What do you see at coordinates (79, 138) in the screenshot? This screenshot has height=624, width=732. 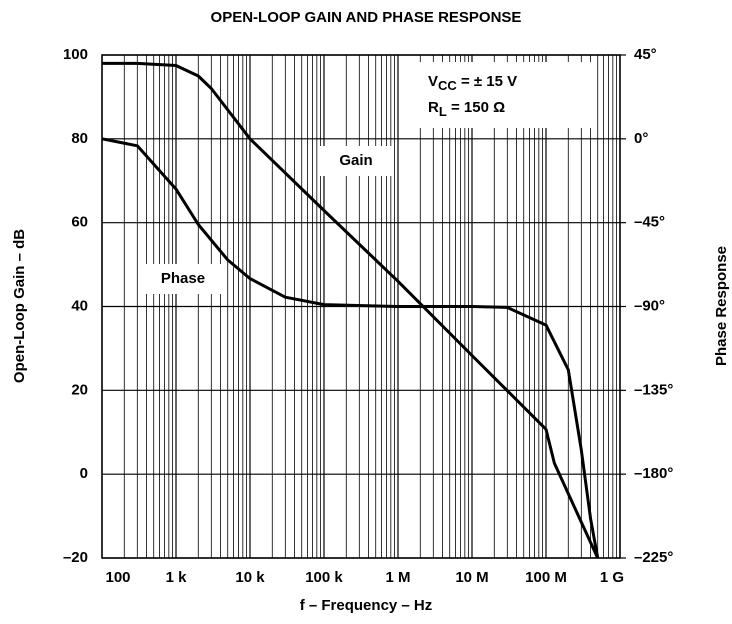 I see `y-tick-label: 80` at bounding box center [79, 138].